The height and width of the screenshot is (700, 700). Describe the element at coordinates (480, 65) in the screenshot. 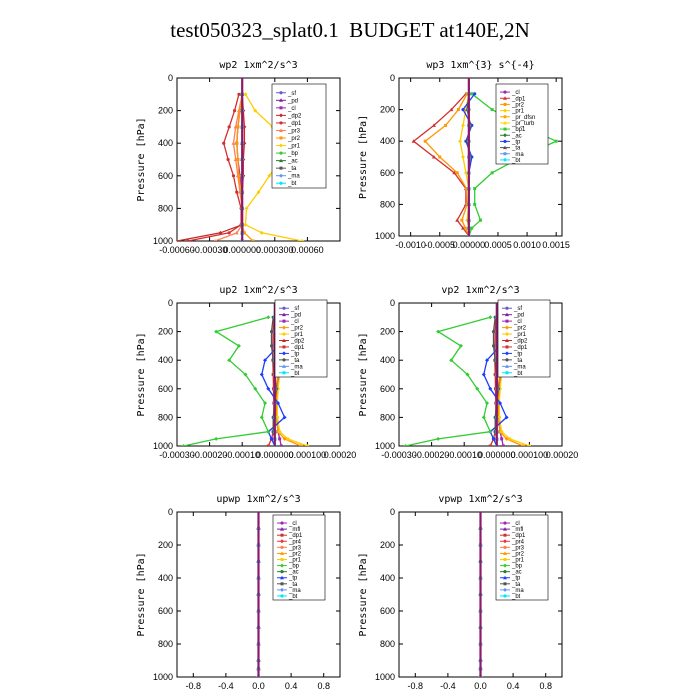

I see `chart-title: wp3 1xm^{3} s^{-4}` at that location.